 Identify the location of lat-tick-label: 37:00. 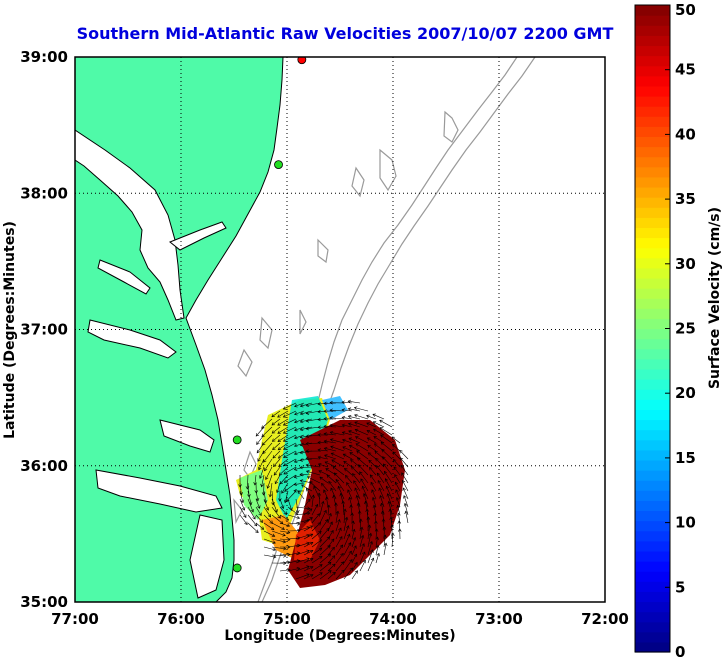
(44, 330).